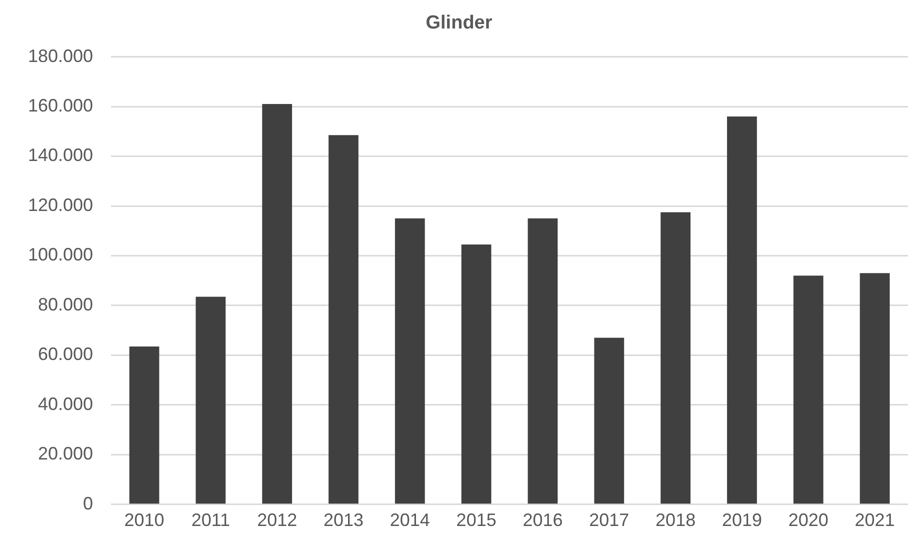 Image resolution: width=914 pixels, height=542 pixels. Describe the element at coordinates (742, 520) in the screenshot. I see `x-tick-label: 2019` at that location.